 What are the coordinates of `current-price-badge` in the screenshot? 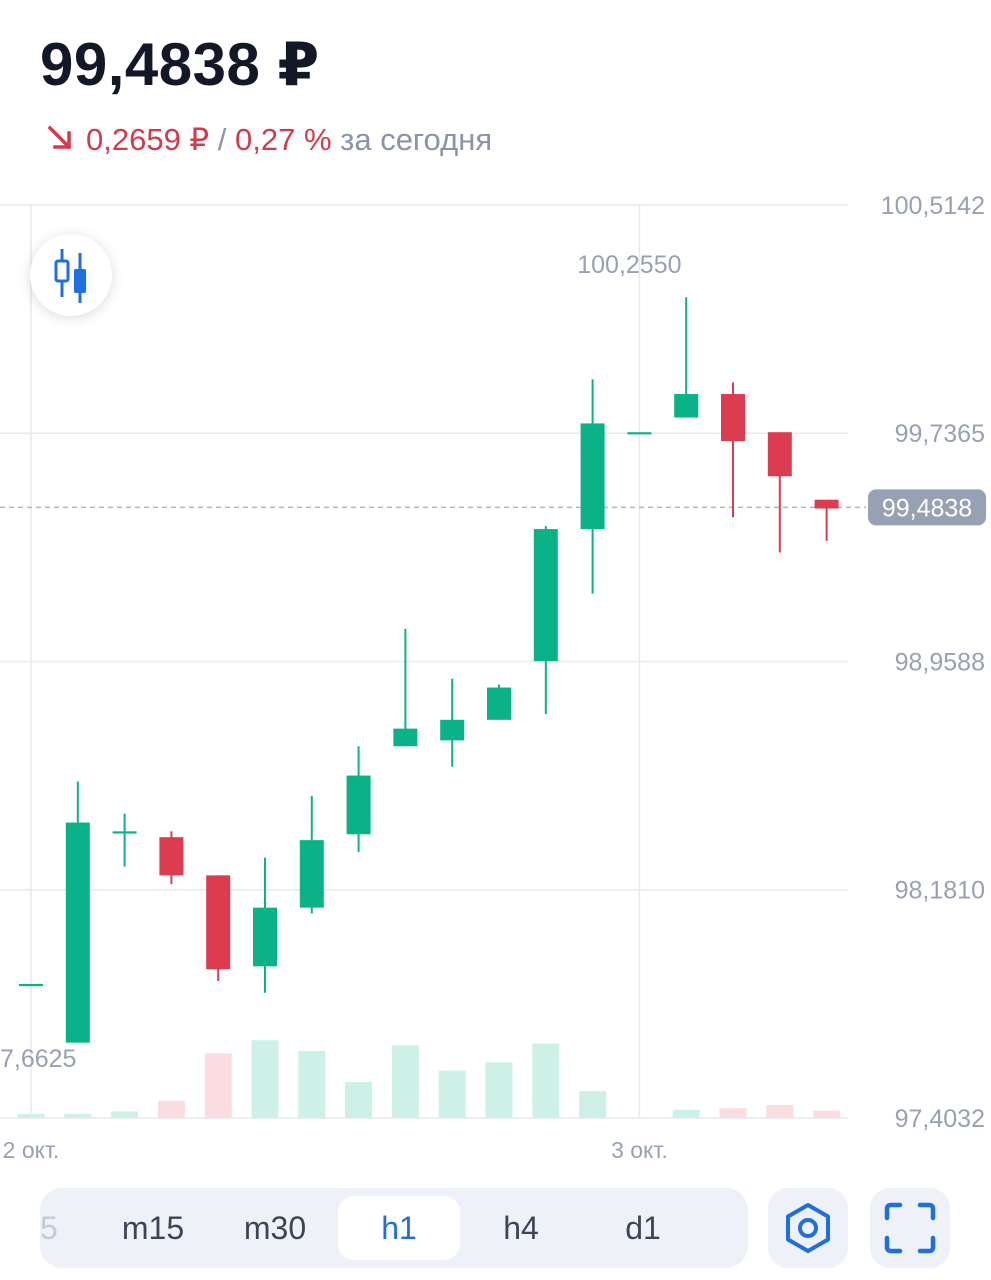 It's located at (927, 507).